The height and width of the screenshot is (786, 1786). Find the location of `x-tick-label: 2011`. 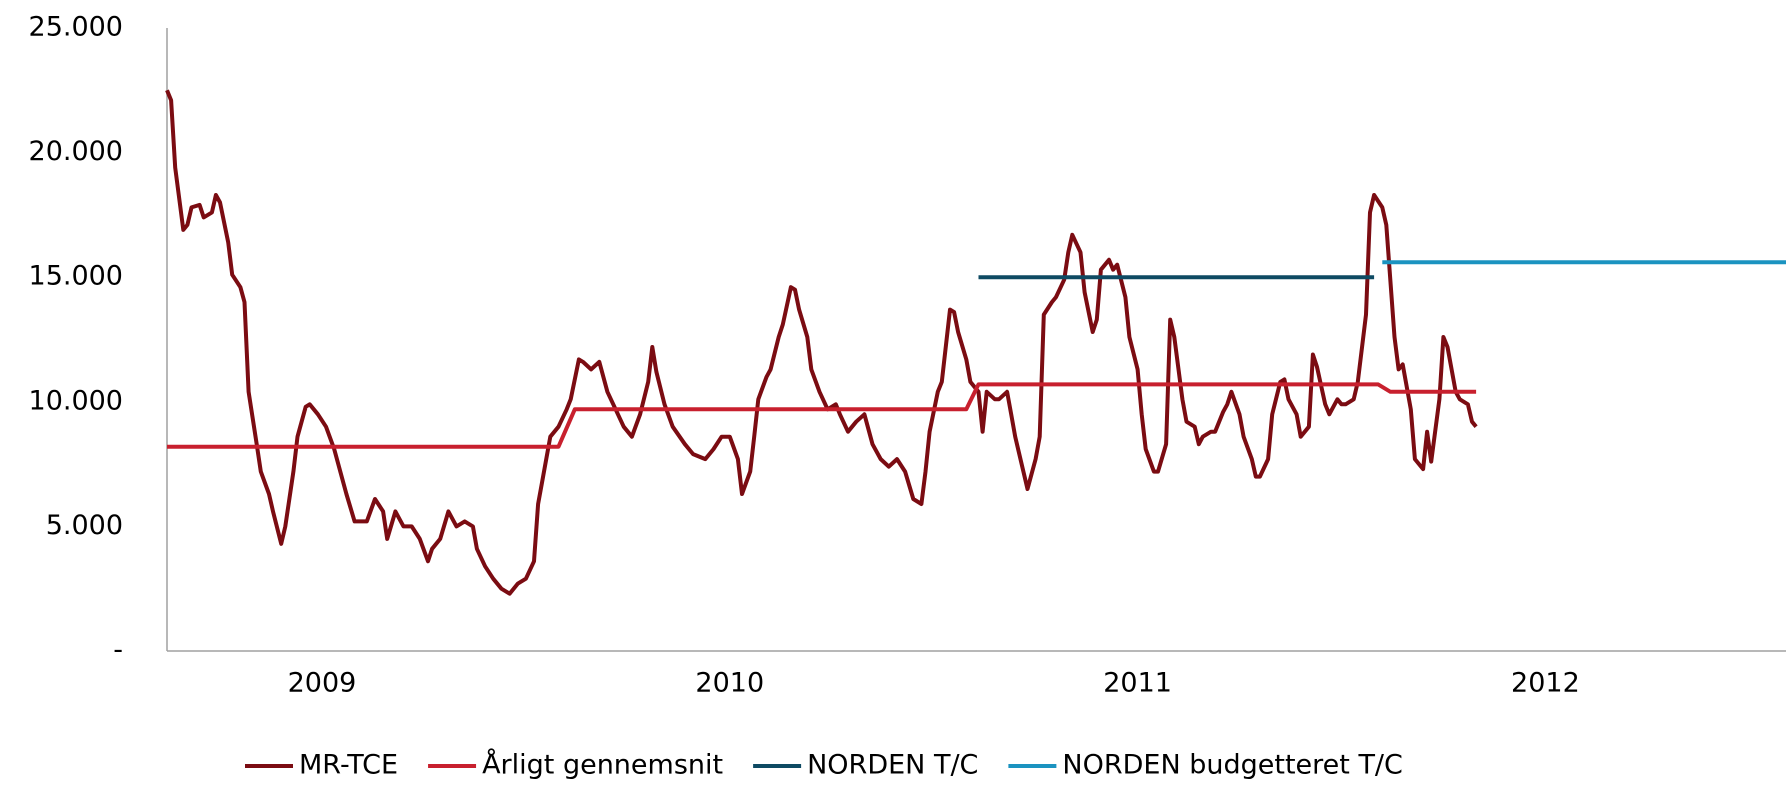

x-tick-label: 2011 is located at coordinates (1137, 683).